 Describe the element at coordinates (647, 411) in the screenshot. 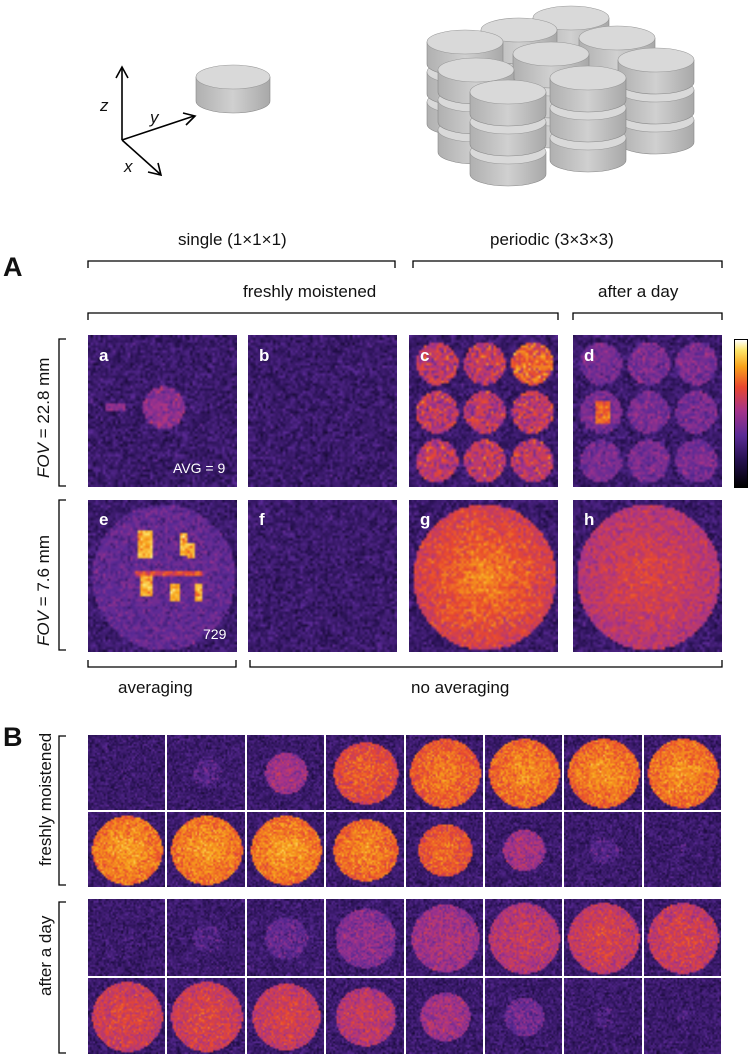

I see `panel-d` at that location.